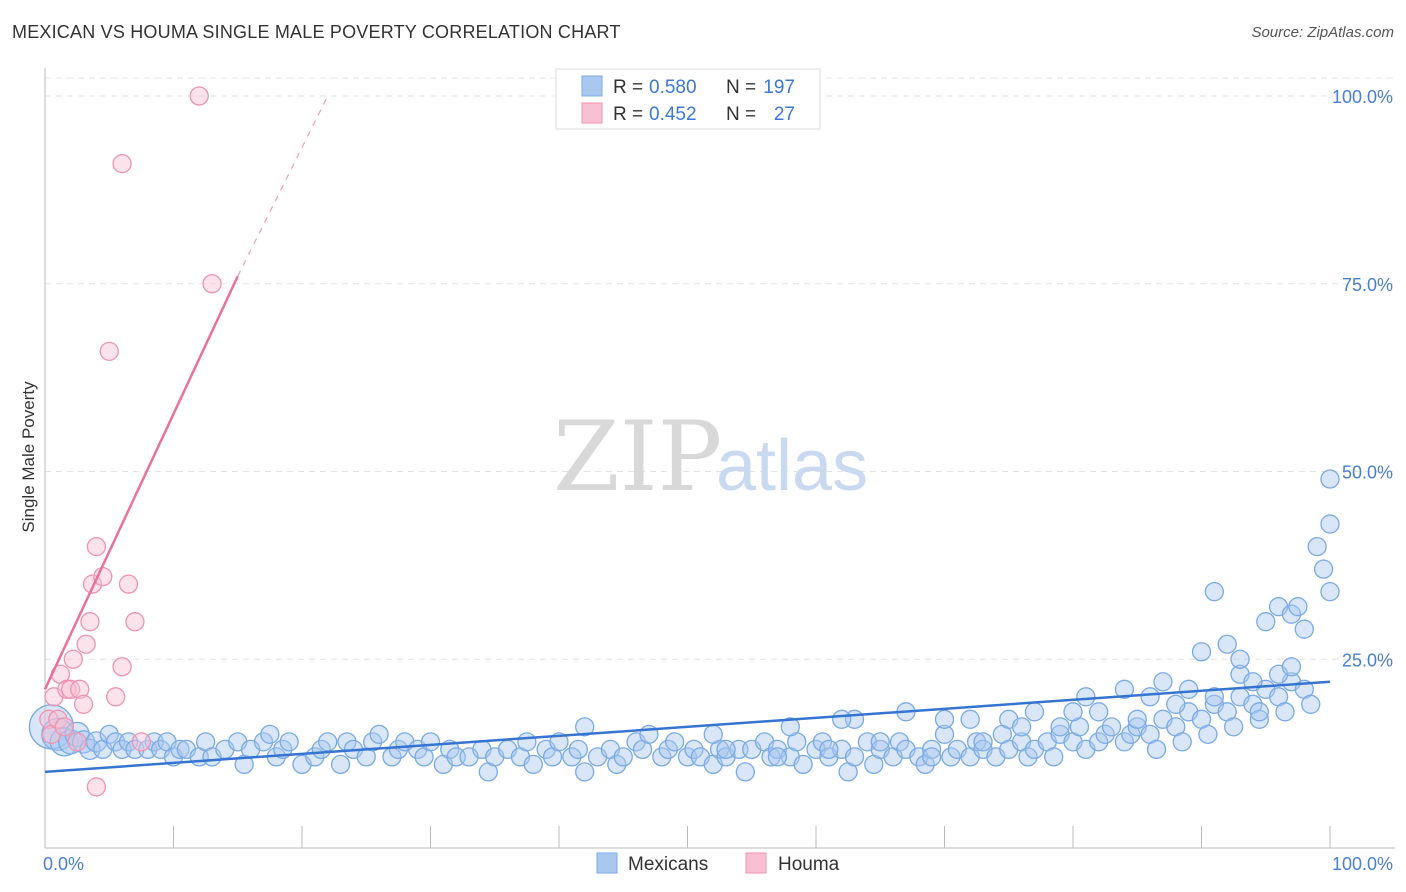 The width and height of the screenshot is (1406, 892). What do you see at coordinates (741, 87) in the screenshot?
I see `legend-n-label-mexicans: N =` at bounding box center [741, 87].